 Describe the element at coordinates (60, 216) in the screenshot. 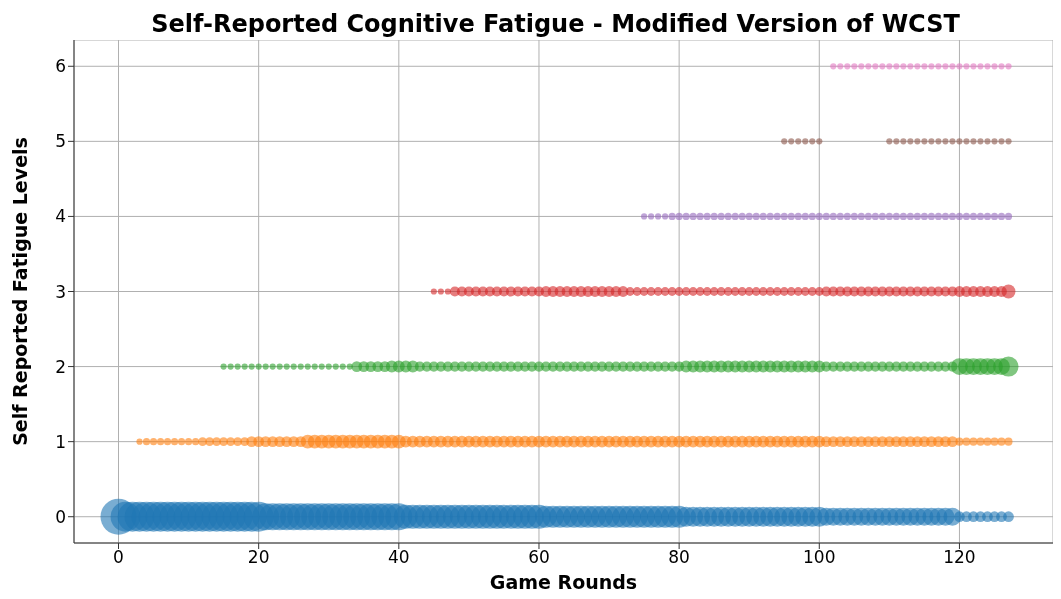

I see `y-tick-label: 4` at that location.